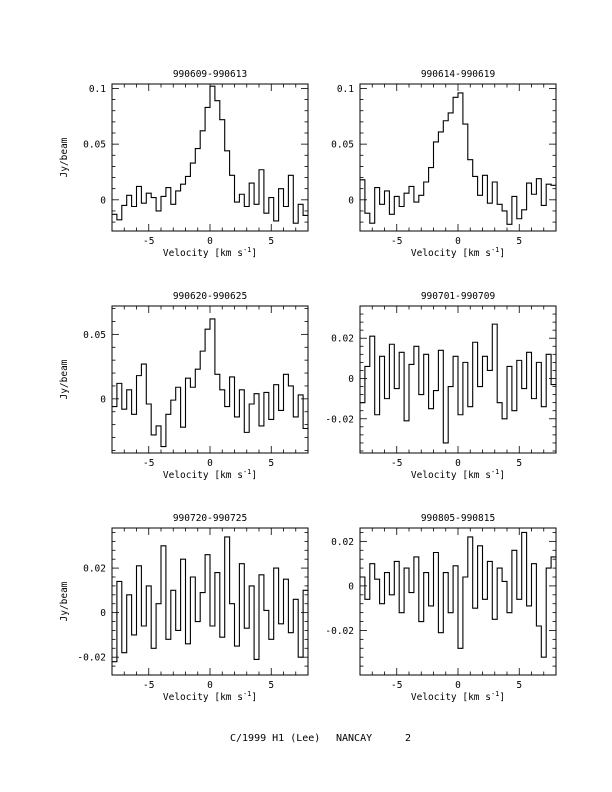 The width and height of the screenshot is (612, 792). I want to click on footer-site: NANCAY, so click(354, 738).